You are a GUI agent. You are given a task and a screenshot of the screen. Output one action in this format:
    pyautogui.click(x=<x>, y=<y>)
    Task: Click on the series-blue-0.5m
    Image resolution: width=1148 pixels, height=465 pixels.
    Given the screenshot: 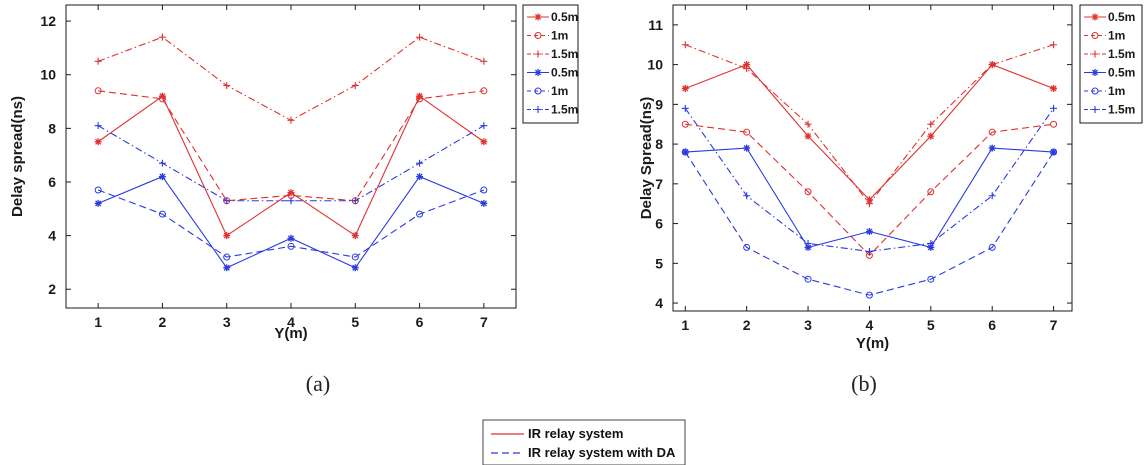 What is the action you would take?
    pyautogui.click(x=291, y=222)
    